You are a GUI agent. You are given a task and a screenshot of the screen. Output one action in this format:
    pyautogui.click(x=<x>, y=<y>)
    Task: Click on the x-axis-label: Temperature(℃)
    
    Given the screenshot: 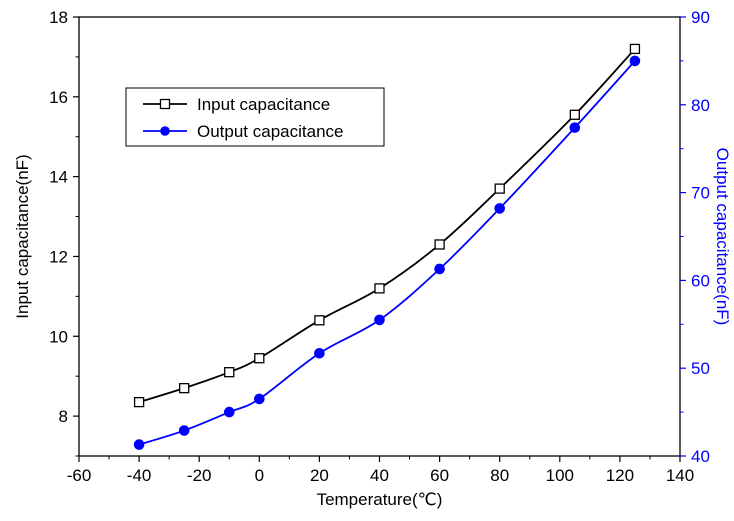 What is the action you would take?
    pyautogui.click(x=380, y=499)
    